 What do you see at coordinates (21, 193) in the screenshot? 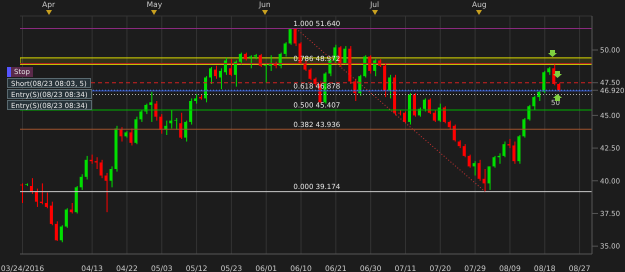
I see `candlestick` at bounding box center [21, 193].